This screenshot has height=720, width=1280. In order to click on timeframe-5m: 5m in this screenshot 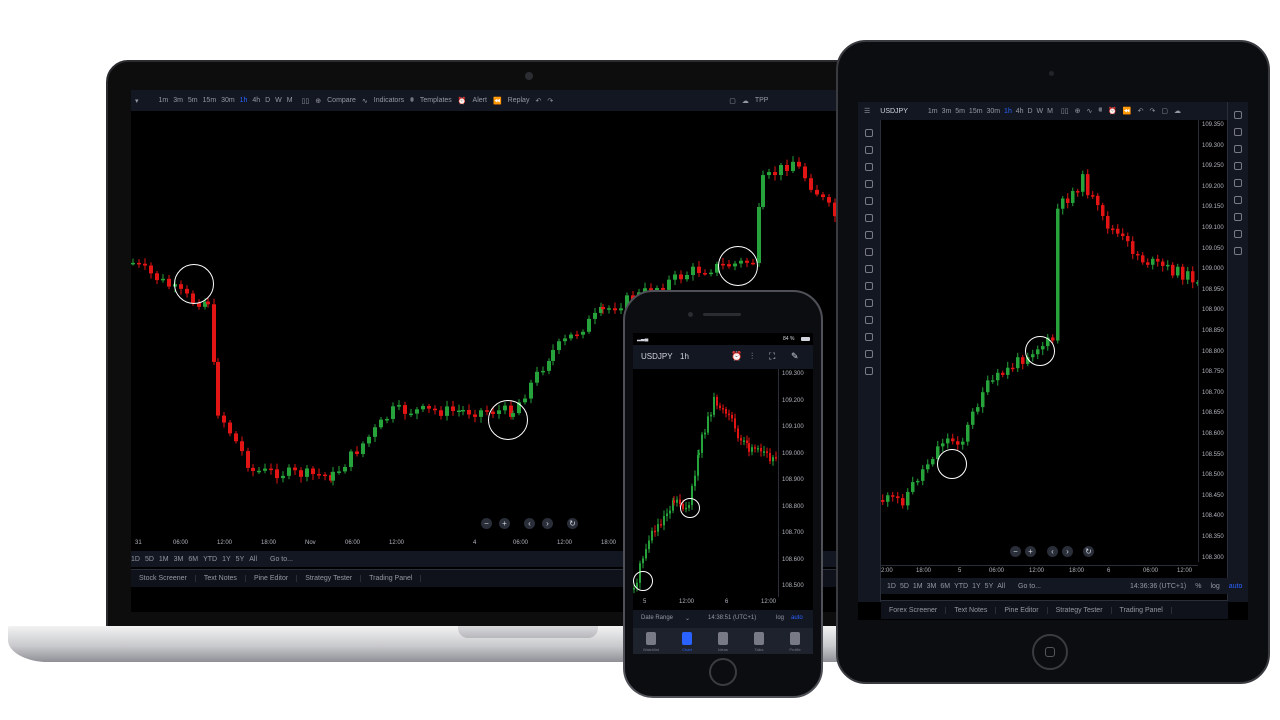, I will do `click(961, 111)`.